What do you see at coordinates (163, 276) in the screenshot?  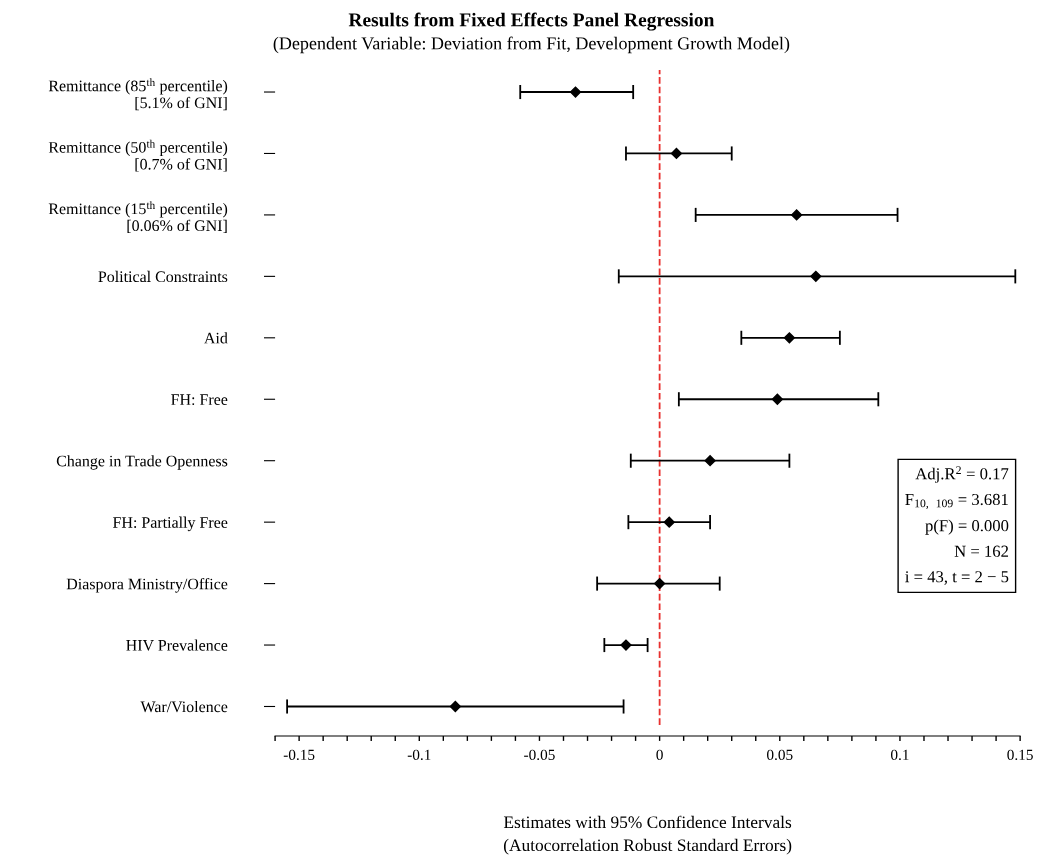 I see `y-tick-label: Political Constraints` at bounding box center [163, 276].